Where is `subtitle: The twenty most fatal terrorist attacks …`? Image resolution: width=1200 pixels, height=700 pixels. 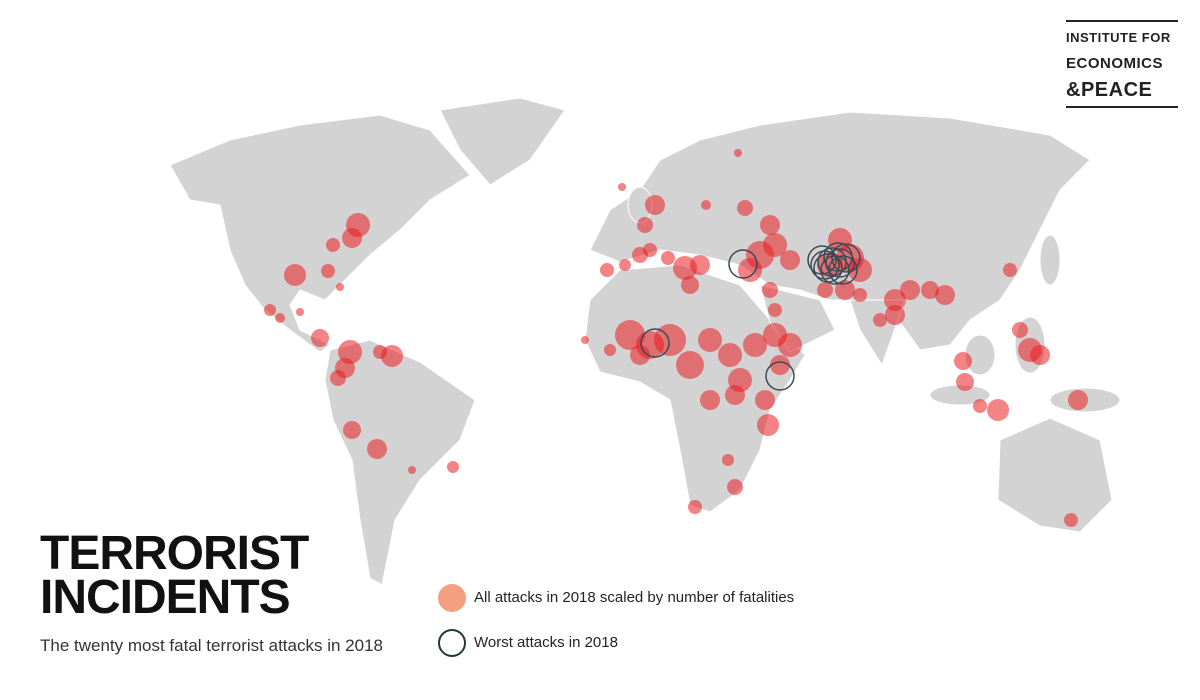
subtitle: The twenty most fatal terrorist attacks … is located at coordinates (211, 645).